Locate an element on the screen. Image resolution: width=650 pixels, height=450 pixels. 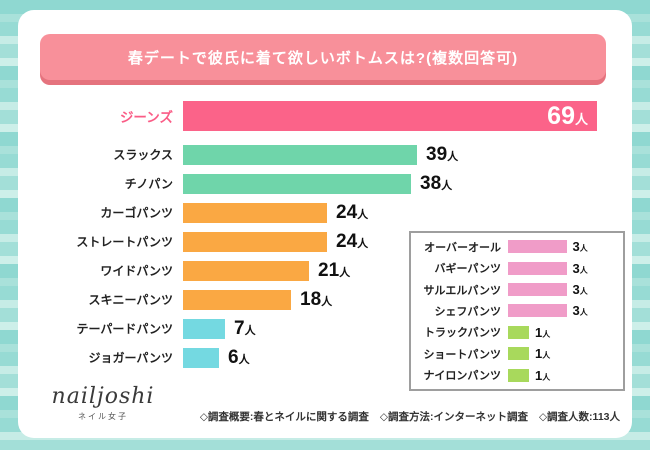
bar-row: ジョガーパンツ 6人 is located at coordinates (328, 357).